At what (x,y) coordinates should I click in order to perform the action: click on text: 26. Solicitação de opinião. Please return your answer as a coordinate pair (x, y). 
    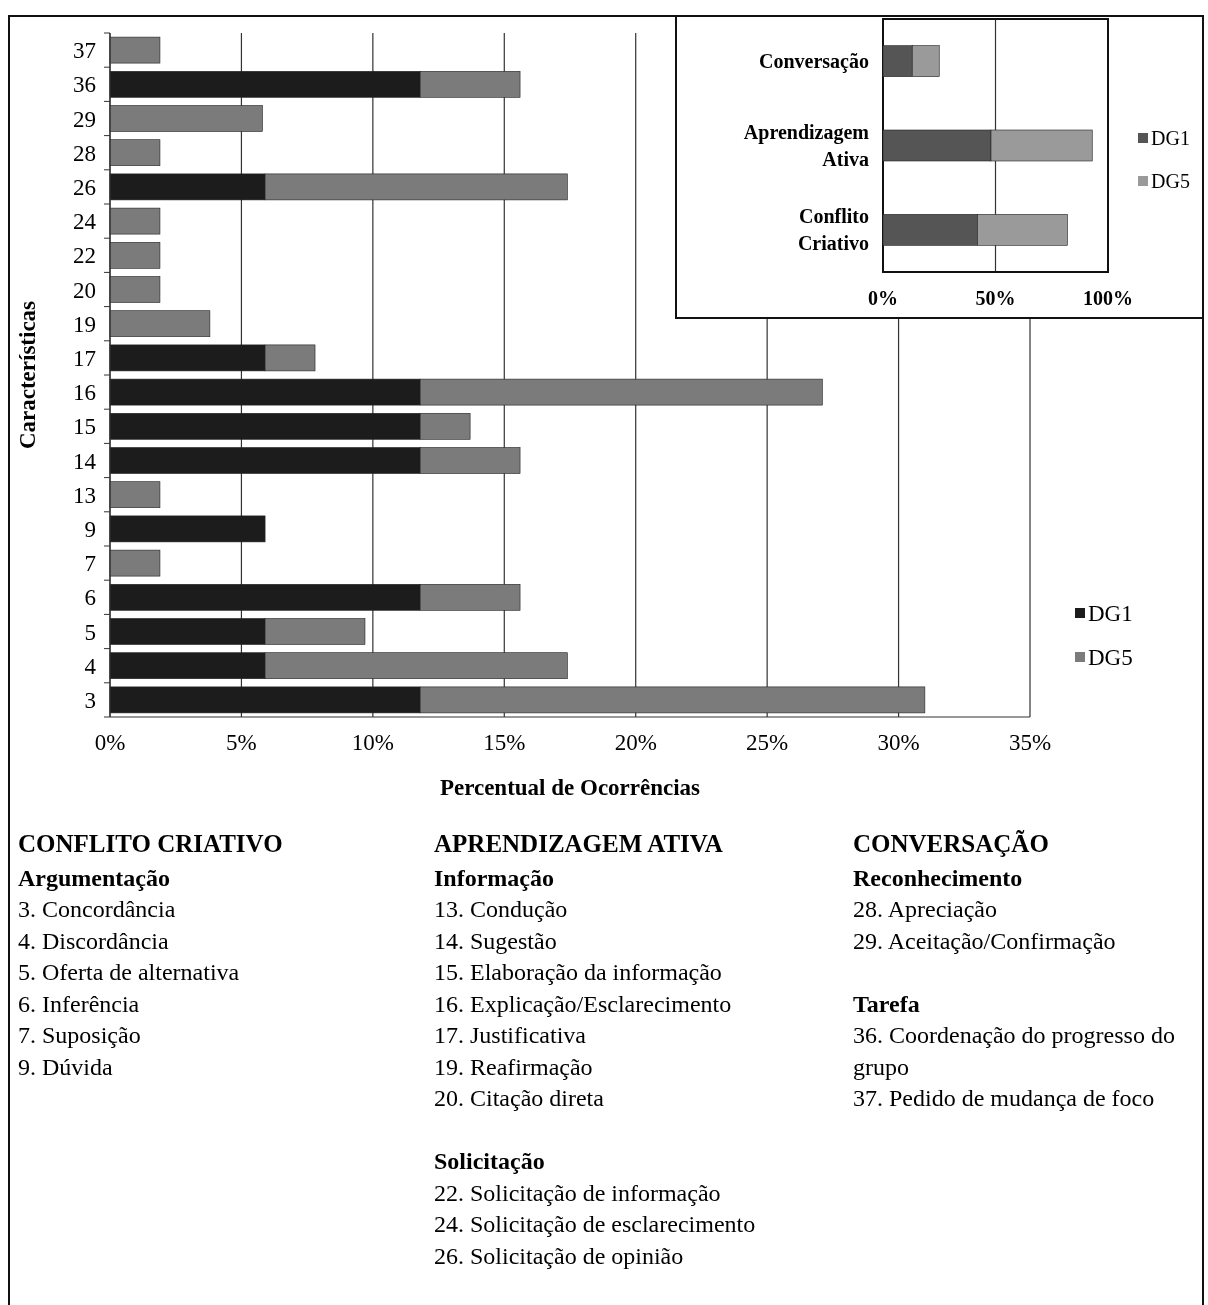
    Looking at the image, I should click on (559, 1255).